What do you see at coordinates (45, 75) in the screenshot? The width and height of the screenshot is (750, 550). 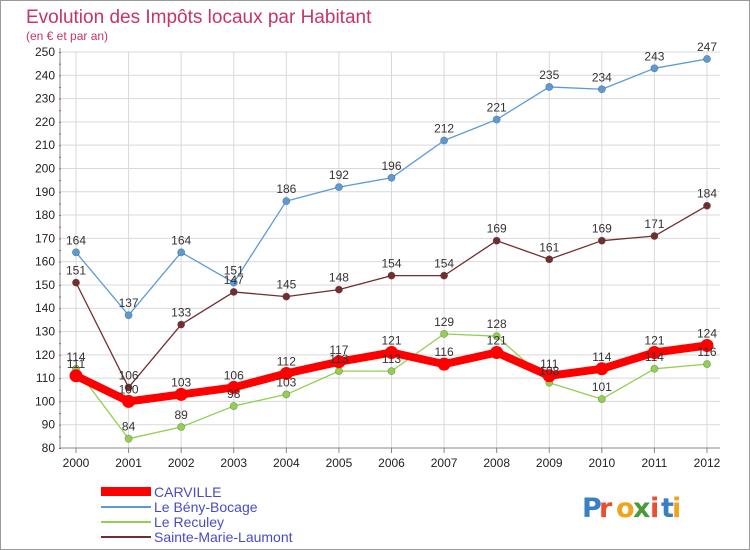 I see `y-tick-label: 240` at bounding box center [45, 75].